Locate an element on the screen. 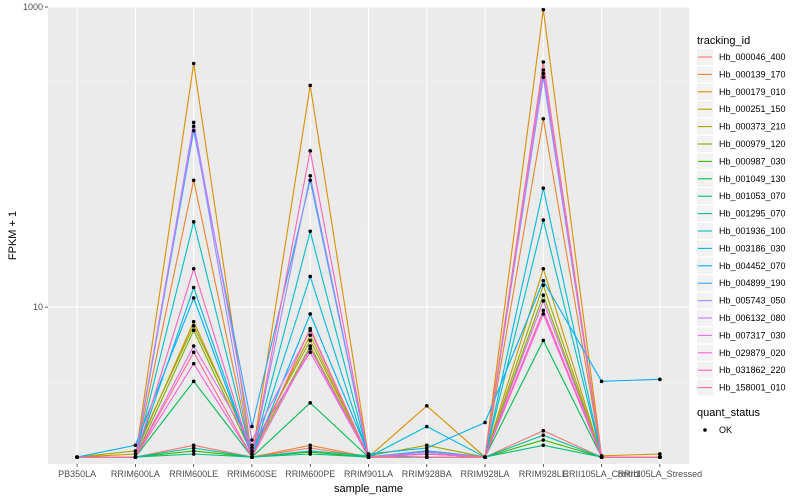  legend2-label: OK is located at coordinates (725, 430).